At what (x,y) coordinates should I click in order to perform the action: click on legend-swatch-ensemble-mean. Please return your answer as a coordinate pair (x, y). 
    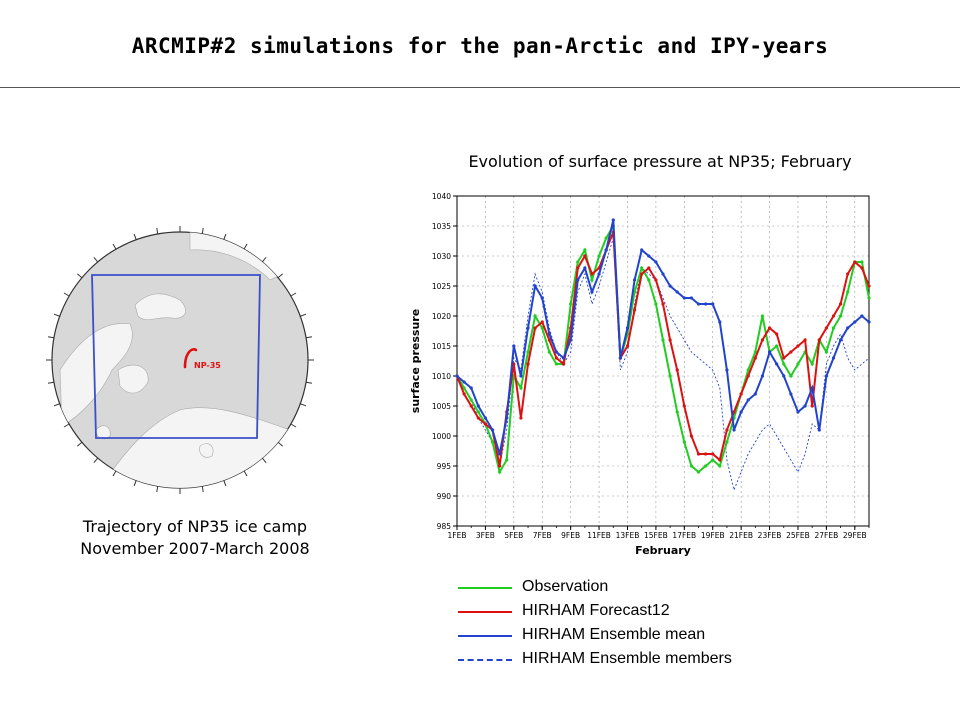
    Looking at the image, I should click on (485, 636).